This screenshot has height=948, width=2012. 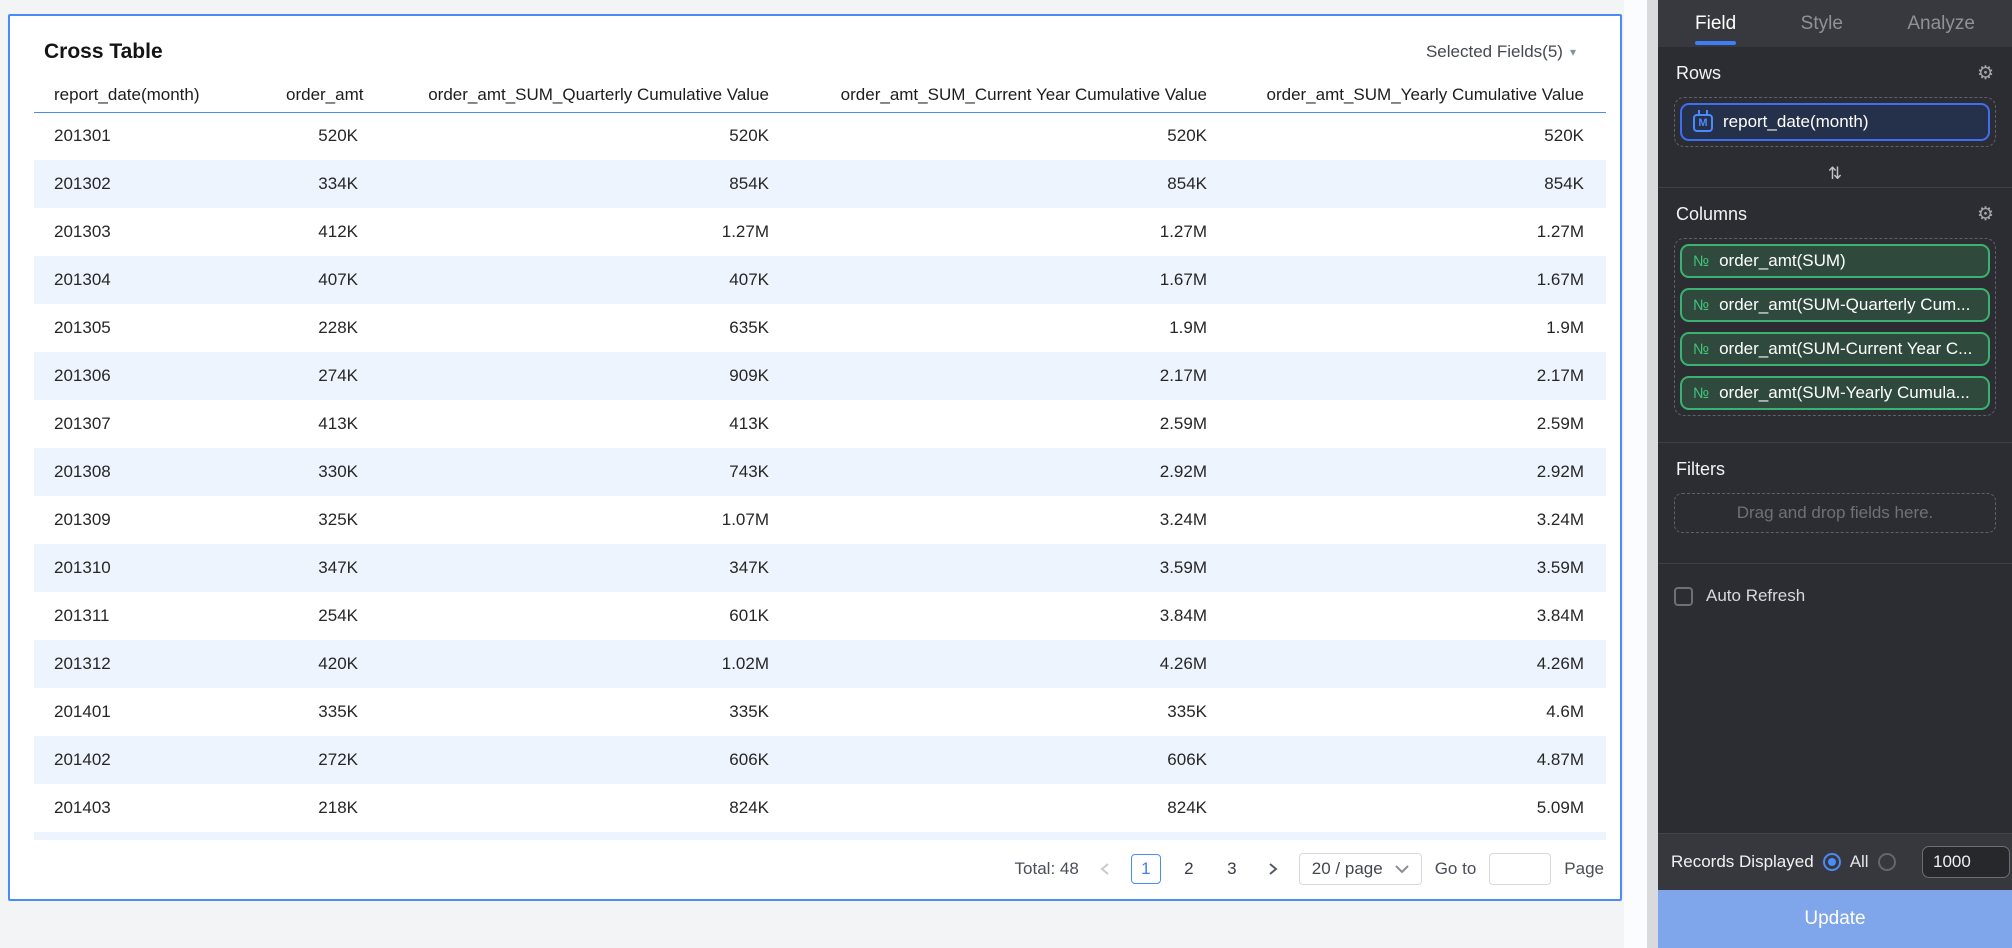 What do you see at coordinates (1560, 759) in the screenshot?
I see `table-cell: 4.87M` at bounding box center [1560, 759].